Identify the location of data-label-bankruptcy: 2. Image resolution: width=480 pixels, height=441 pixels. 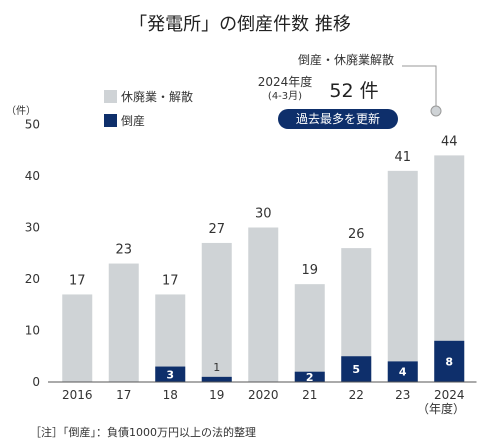
(310, 377).